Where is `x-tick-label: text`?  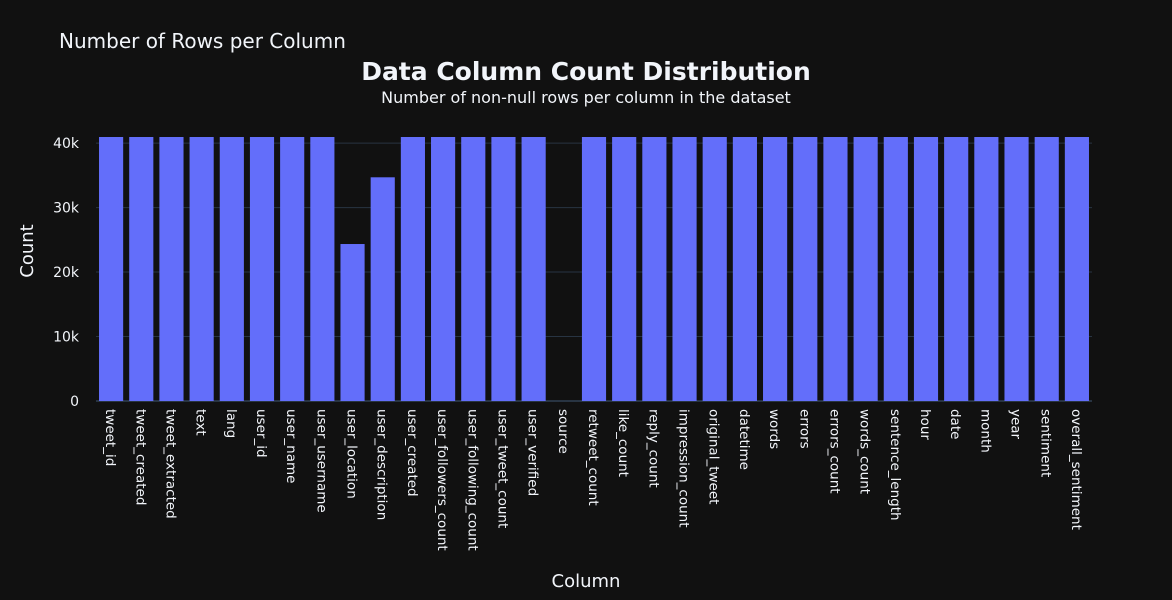 x-tick-label: text is located at coordinates (201, 422).